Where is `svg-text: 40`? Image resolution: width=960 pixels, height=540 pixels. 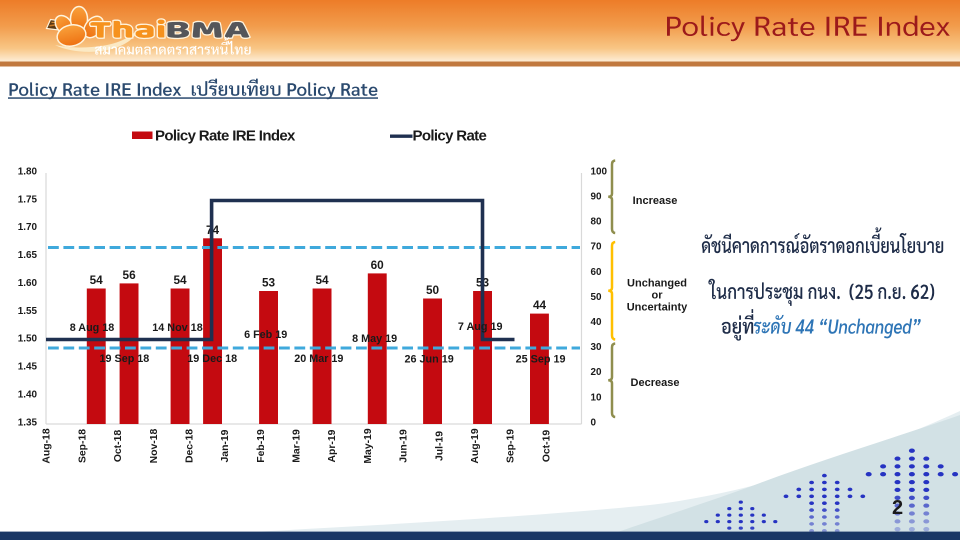 svg-text: 40 is located at coordinates (596, 322).